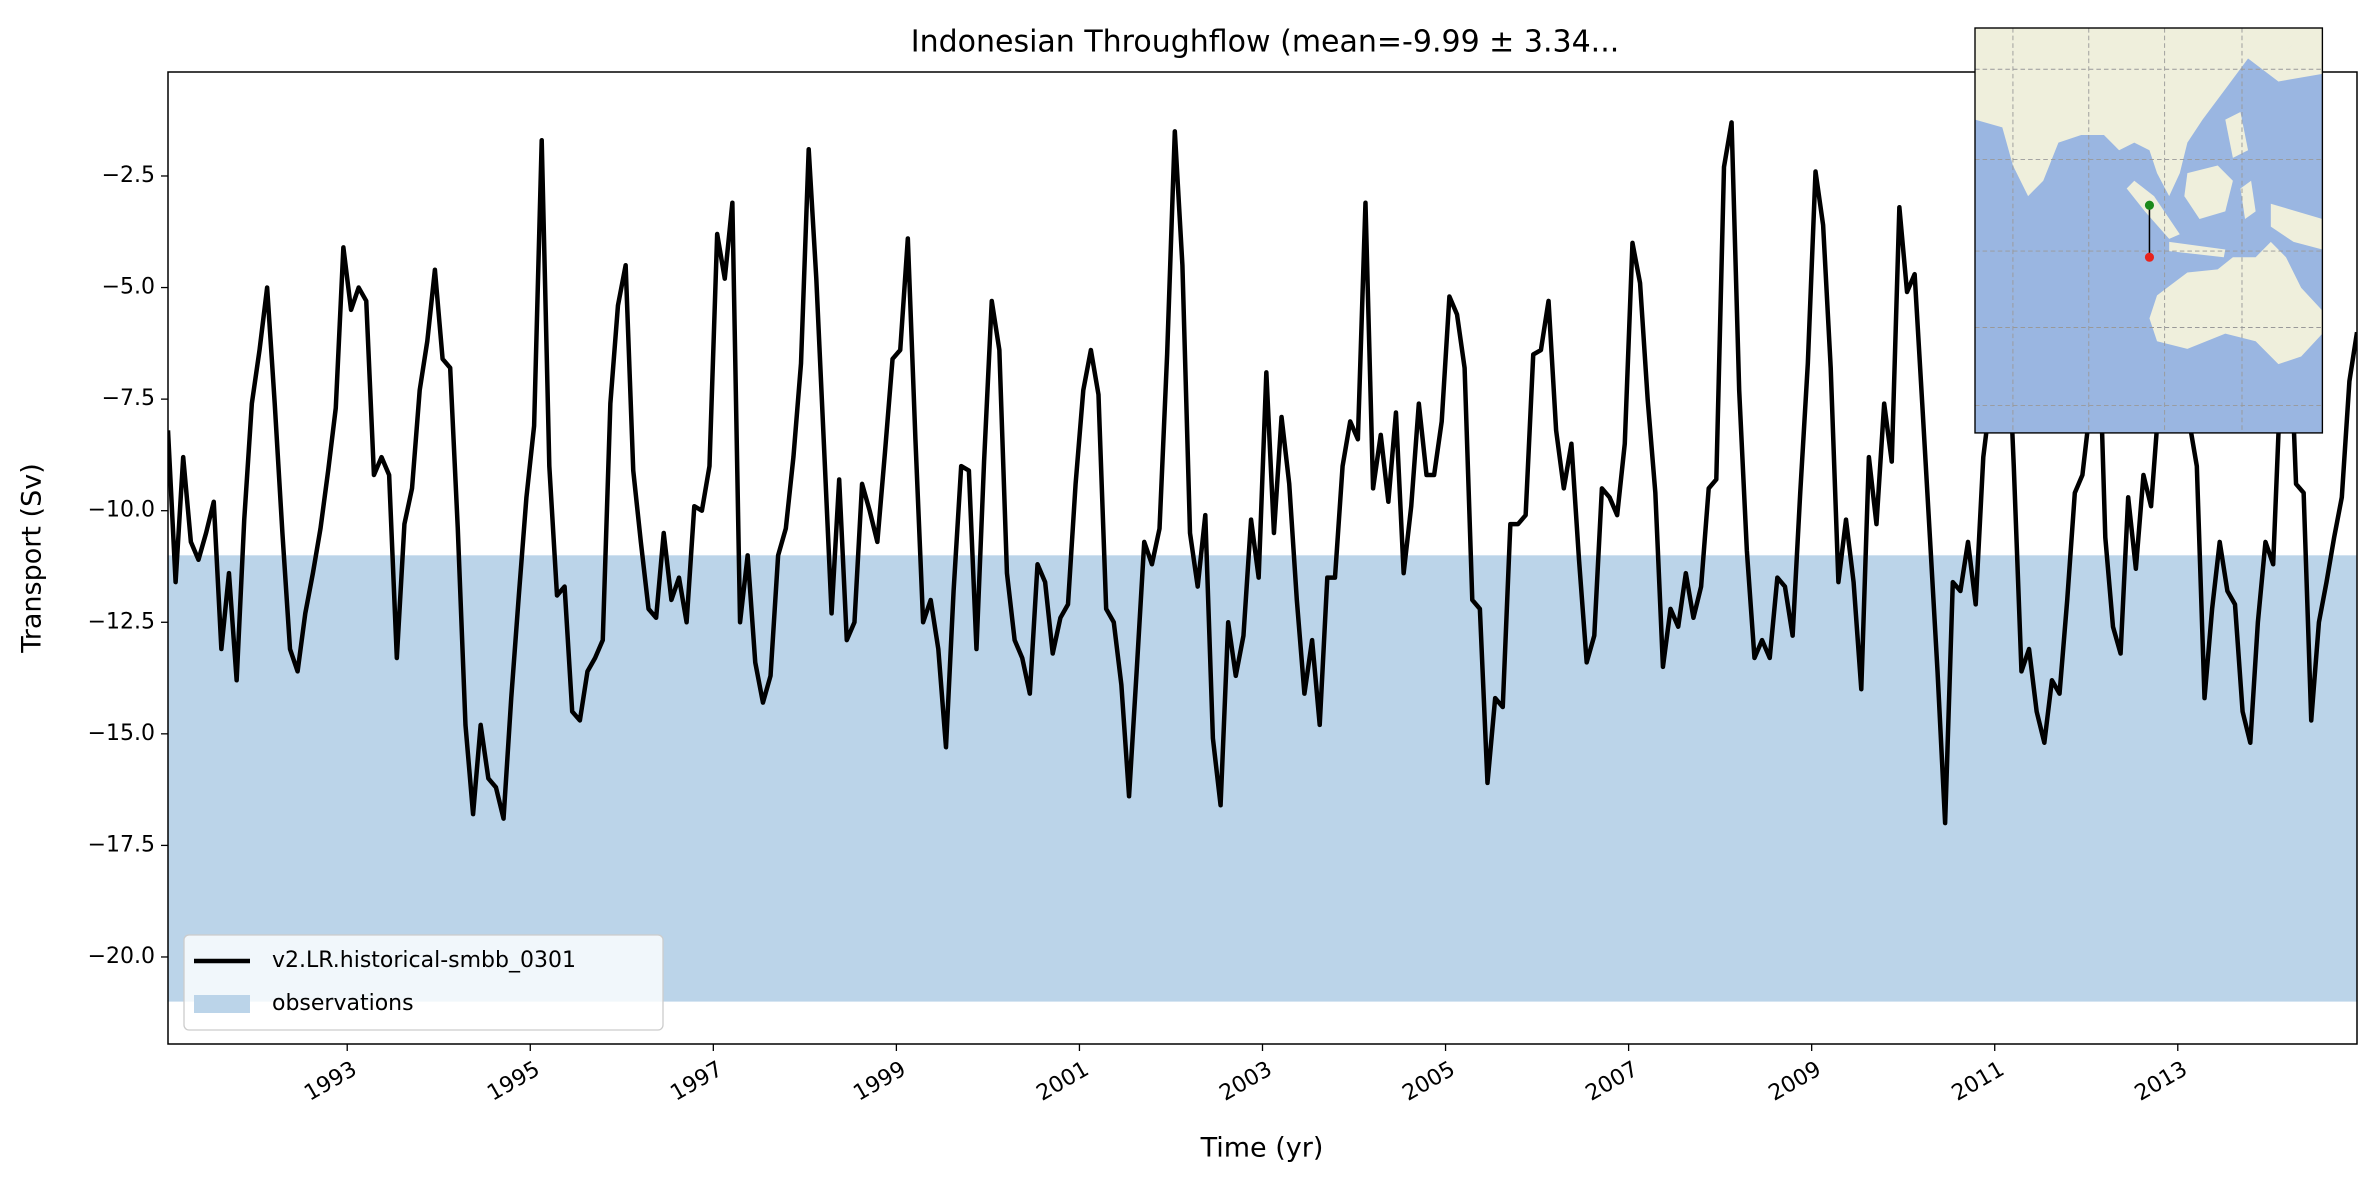 This screenshot has height=1180, width=2379. I want to click on x-tick-label: 2003, so click(1246, 1082).